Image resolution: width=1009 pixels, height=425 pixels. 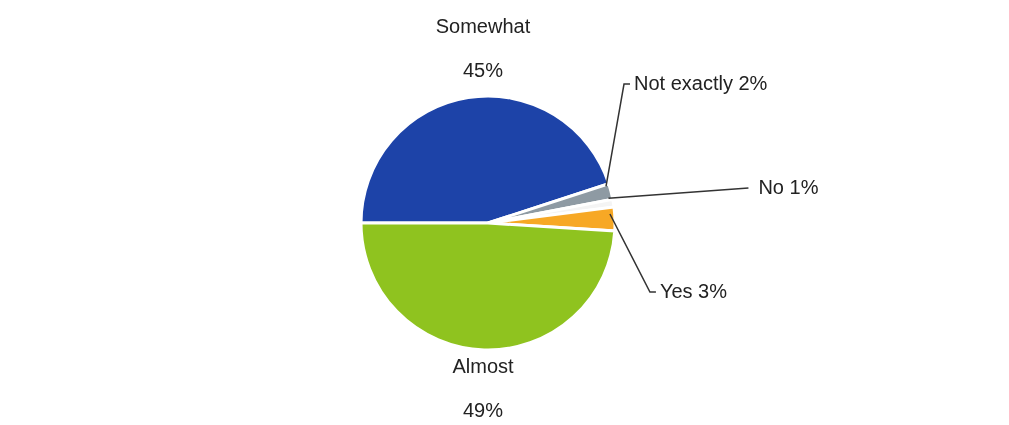 I want to click on slice-label: Yes 3%, so click(x=693, y=291).